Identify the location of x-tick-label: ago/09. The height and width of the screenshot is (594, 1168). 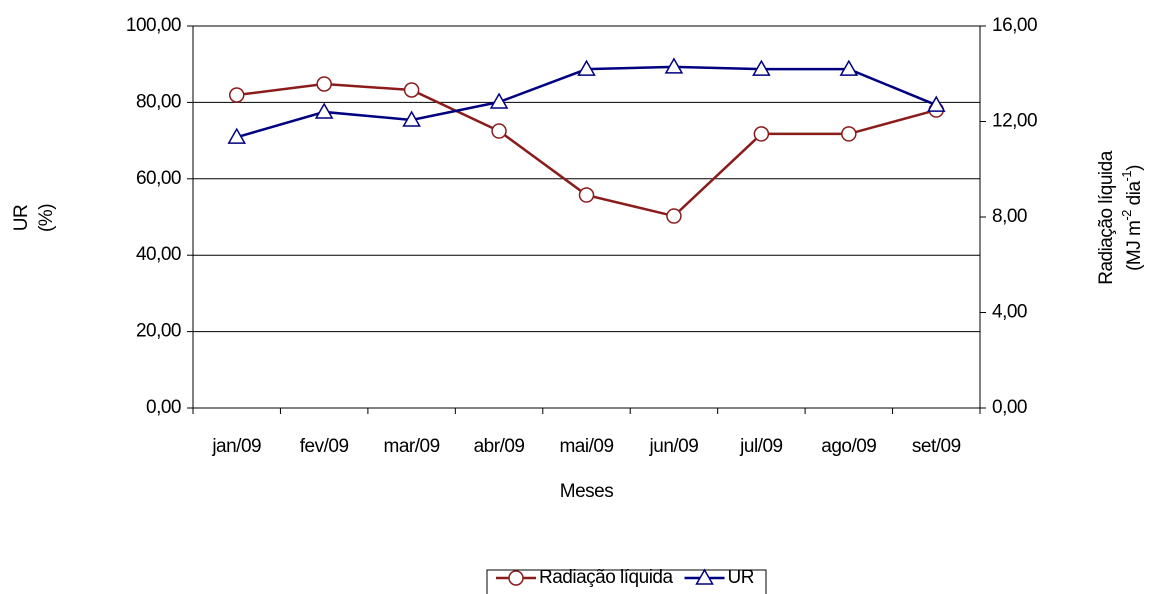
(848, 446).